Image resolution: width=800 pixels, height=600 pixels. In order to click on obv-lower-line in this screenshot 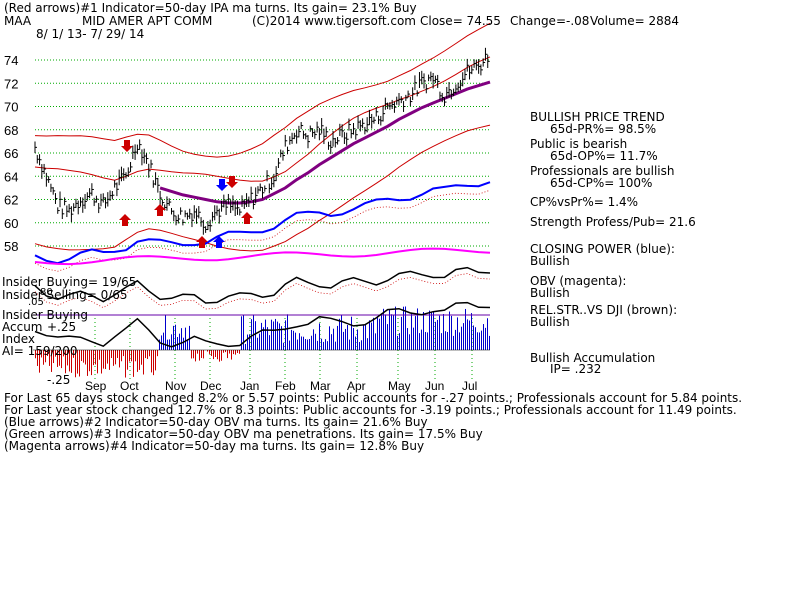, I will do `click(262, 324)`.